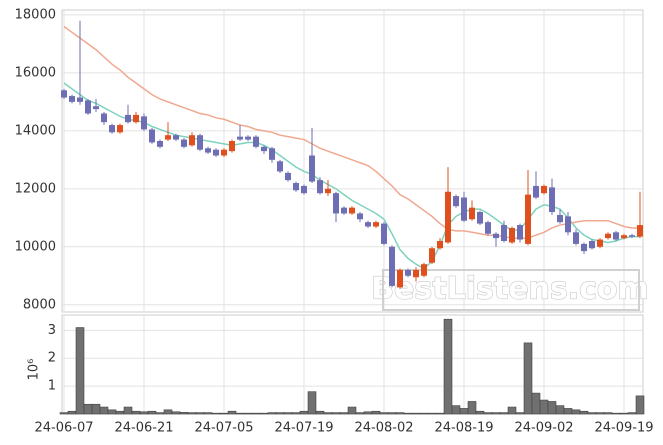 The image size is (663, 445). Describe the element at coordinates (463, 428) in the screenshot. I see `x-tick-label: 24-08-19` at that location.